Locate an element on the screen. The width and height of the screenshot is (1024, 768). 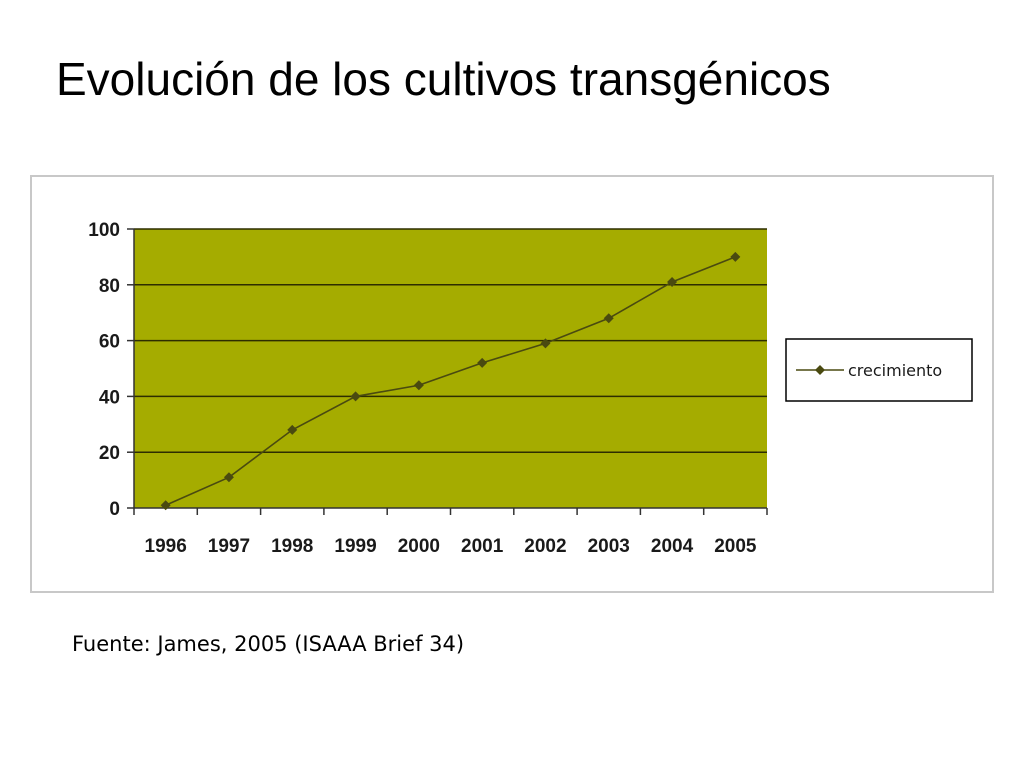
x-tick-label: 1997 is located at coordinates (229, 546).